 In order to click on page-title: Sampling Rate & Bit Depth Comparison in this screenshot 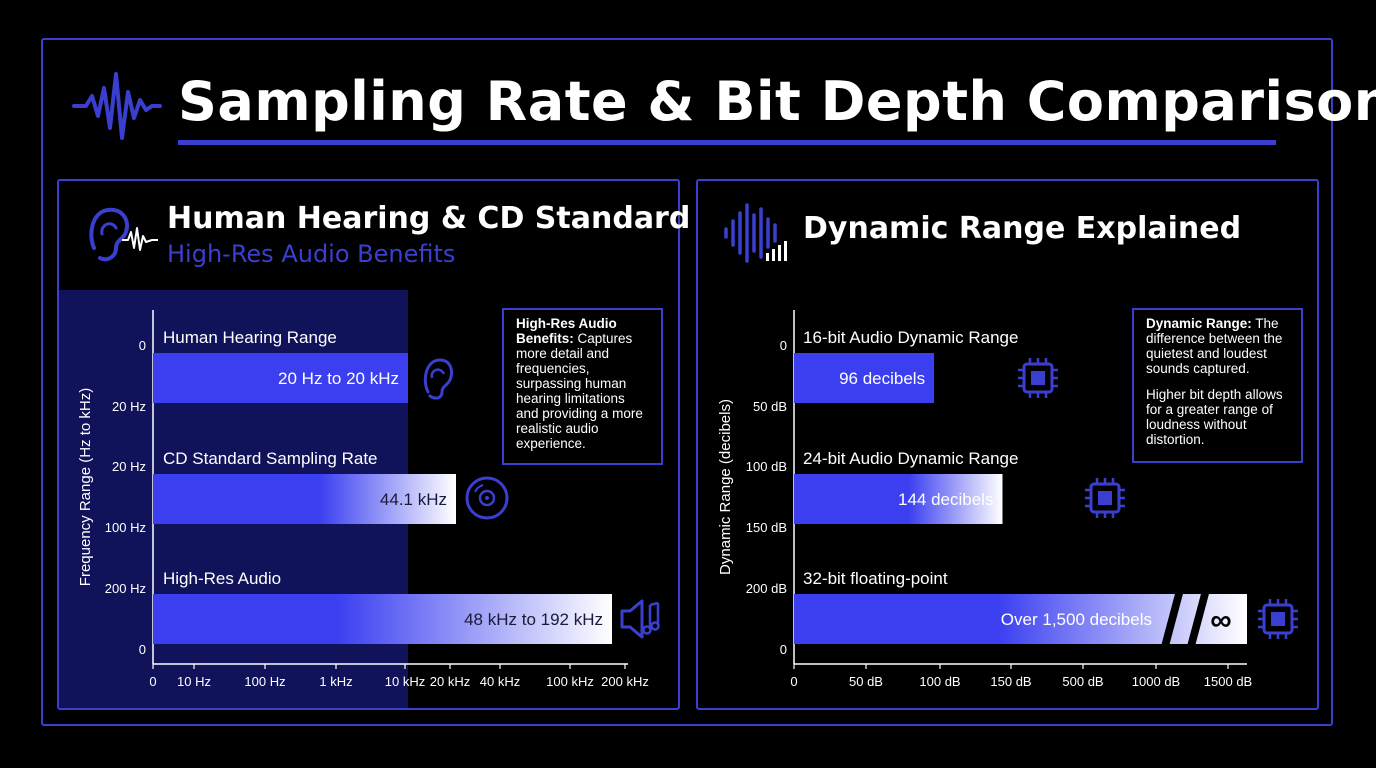, I will do `click(777, 101)`.